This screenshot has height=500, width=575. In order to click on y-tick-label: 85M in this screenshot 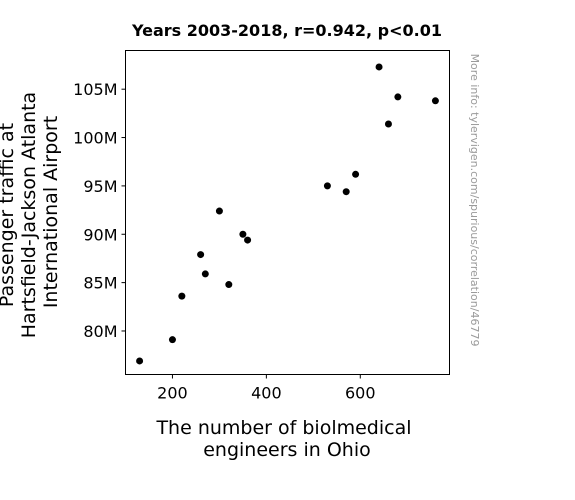, I will do `click(100, 283)`.